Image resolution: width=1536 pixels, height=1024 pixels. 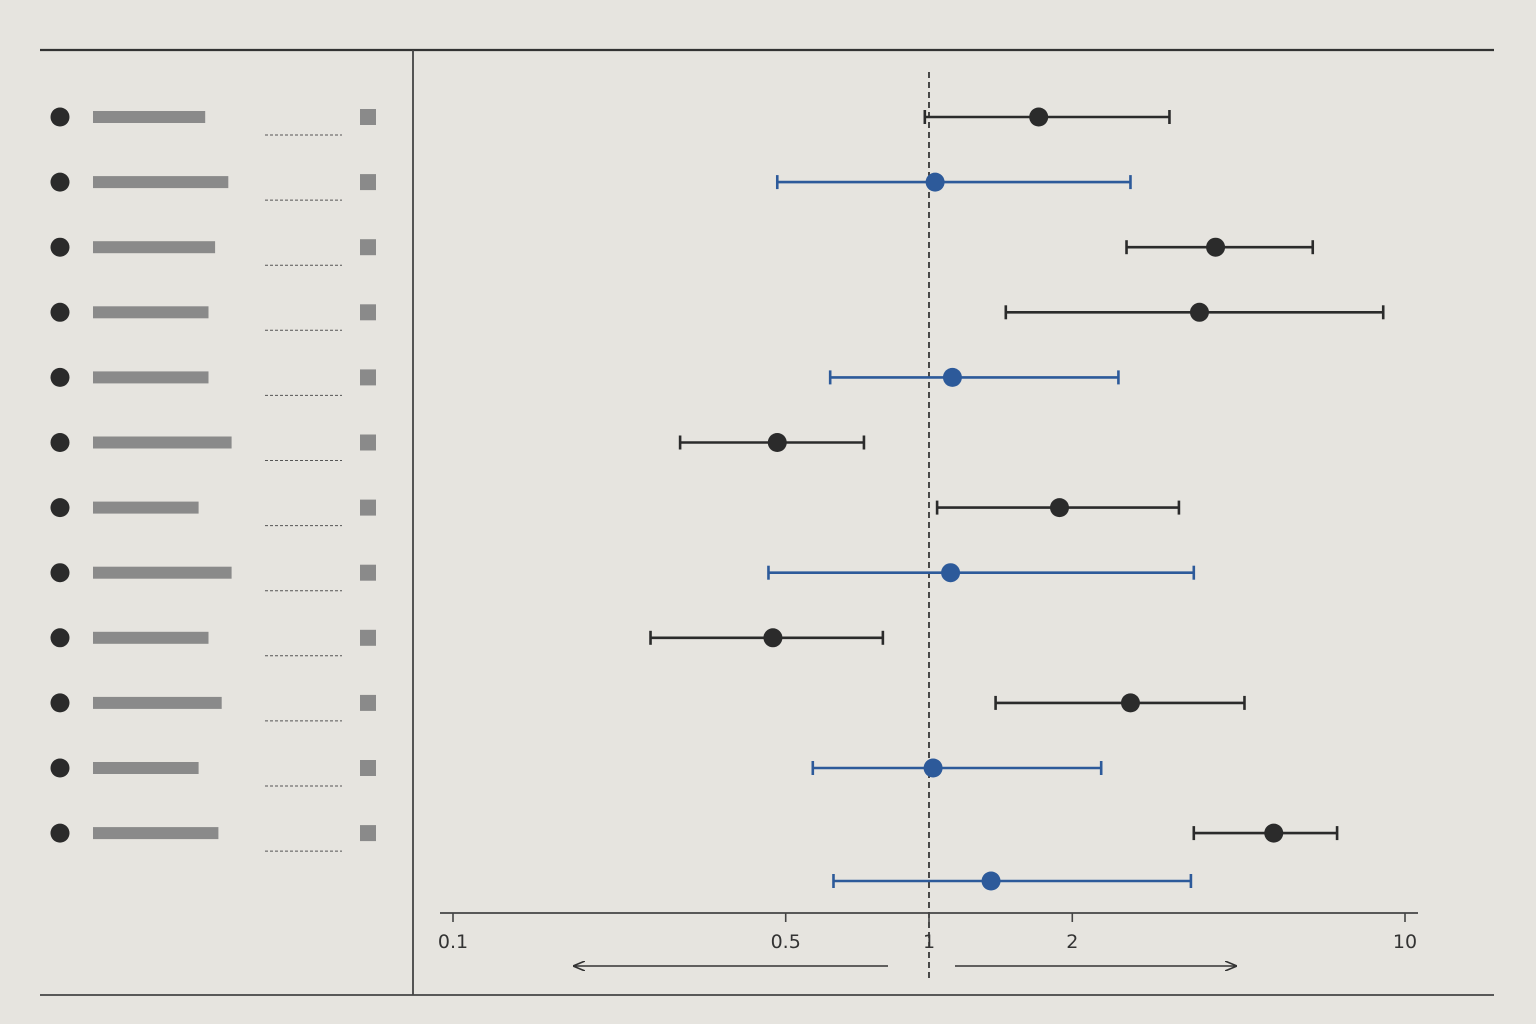 What do you see at coordinates (1405, 942) in the screenshot?
I see `x-tick-label: 10` at bounding box center [1405, 942].